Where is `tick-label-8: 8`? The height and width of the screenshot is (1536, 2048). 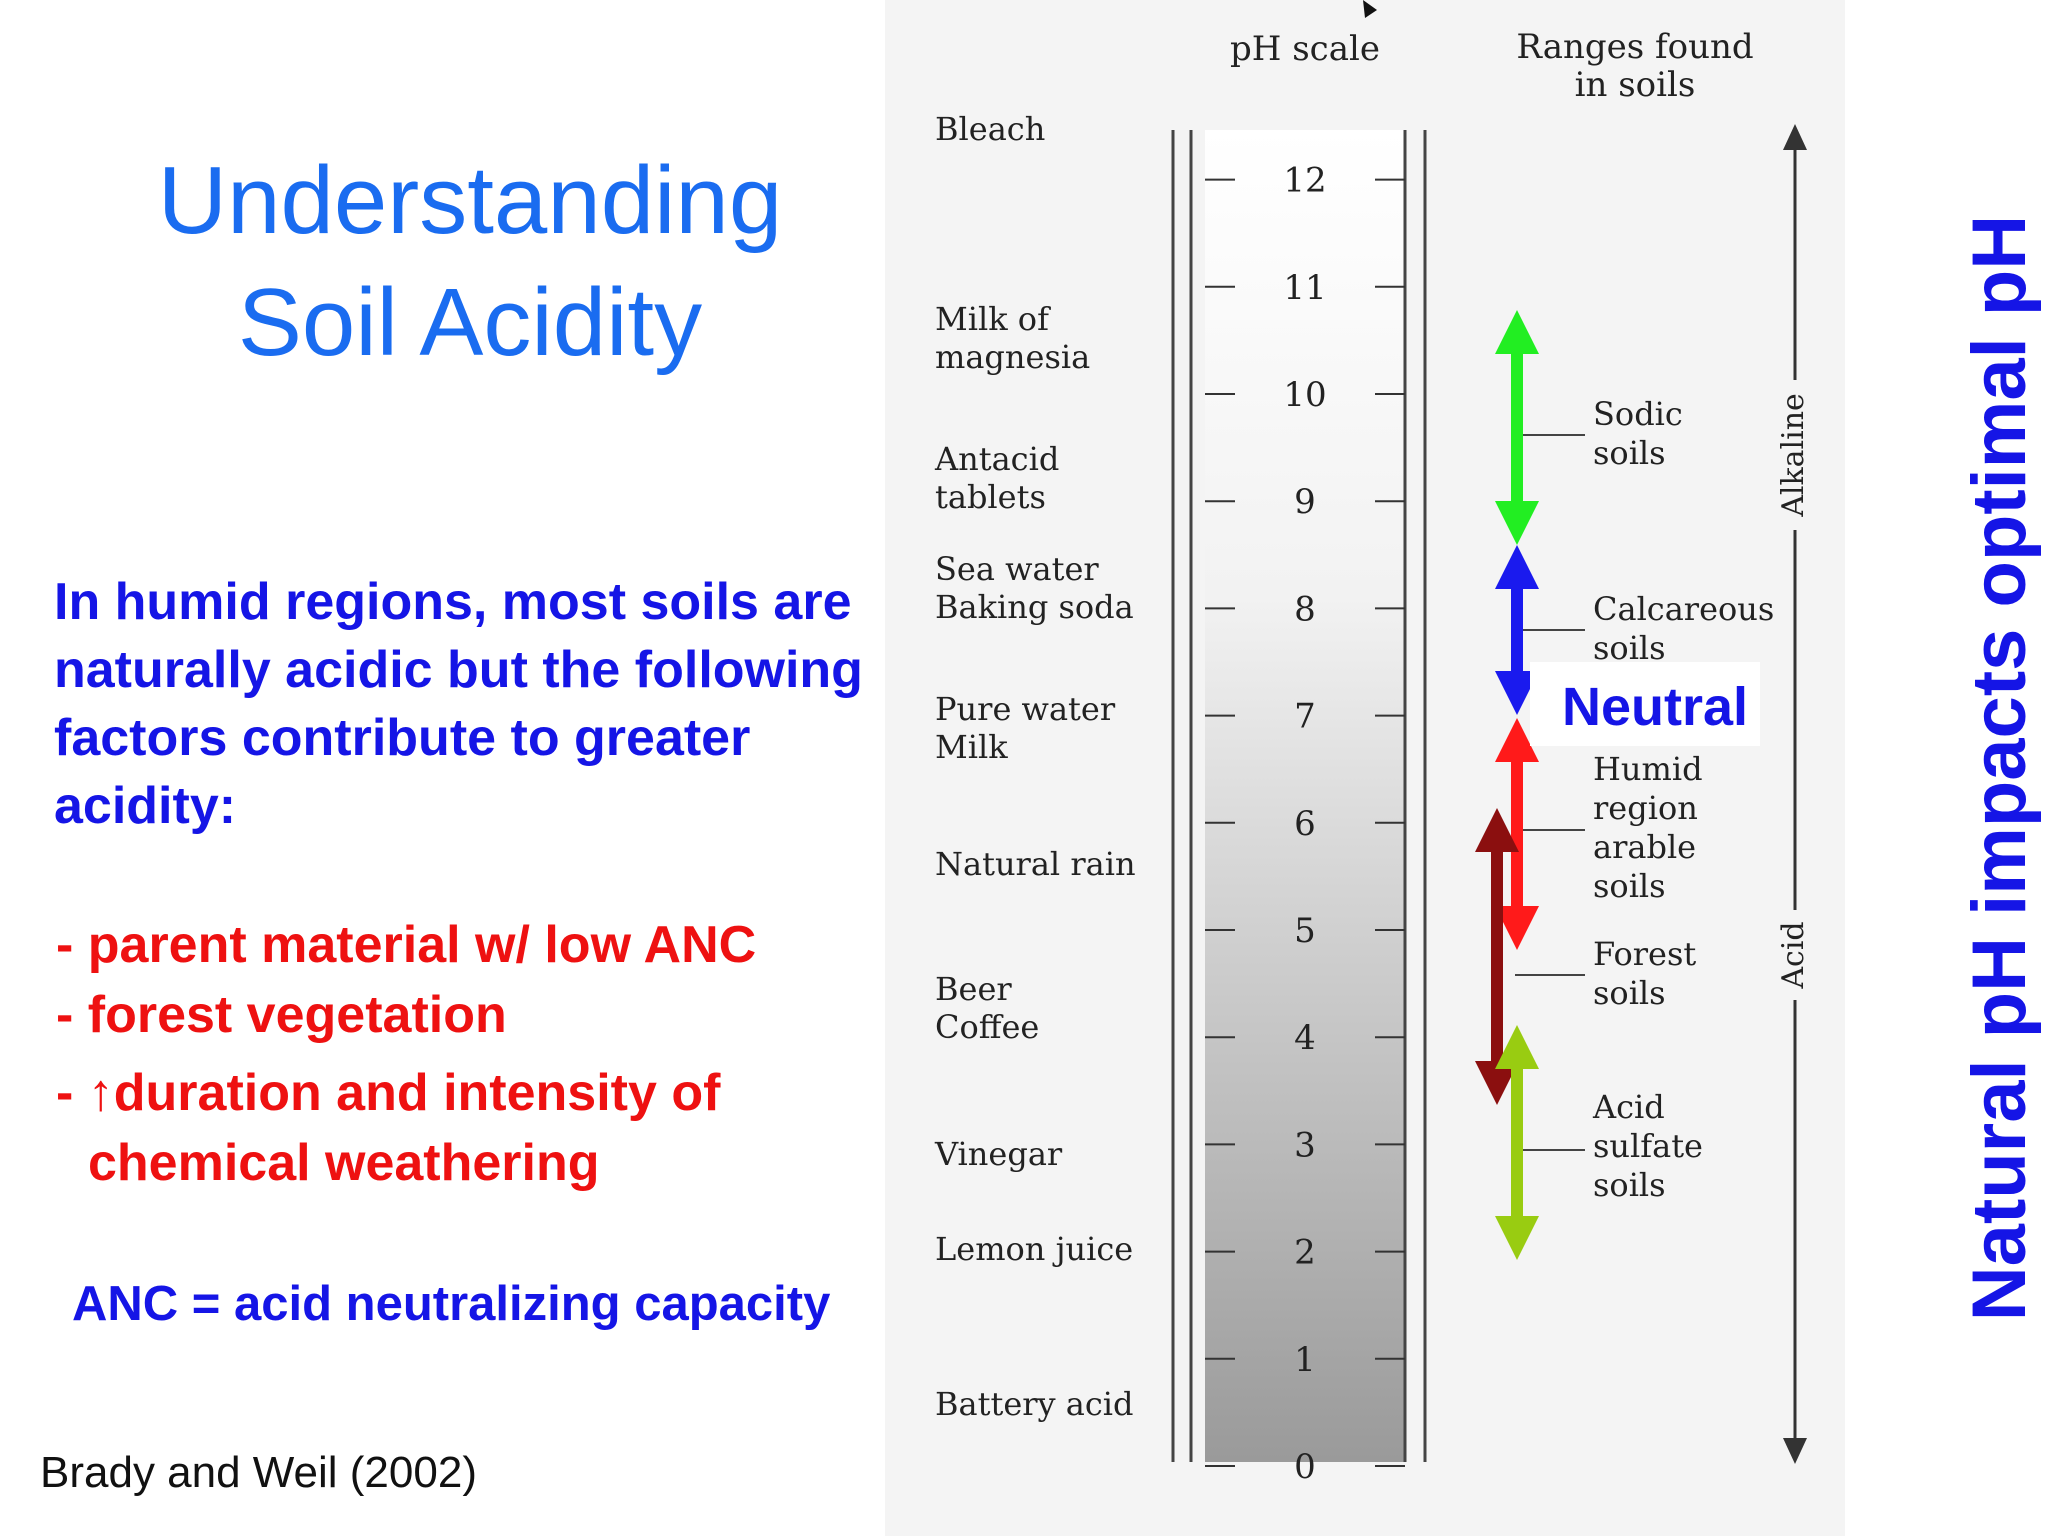
tick-label-8: 8 is located at coordinates (1305, 609).